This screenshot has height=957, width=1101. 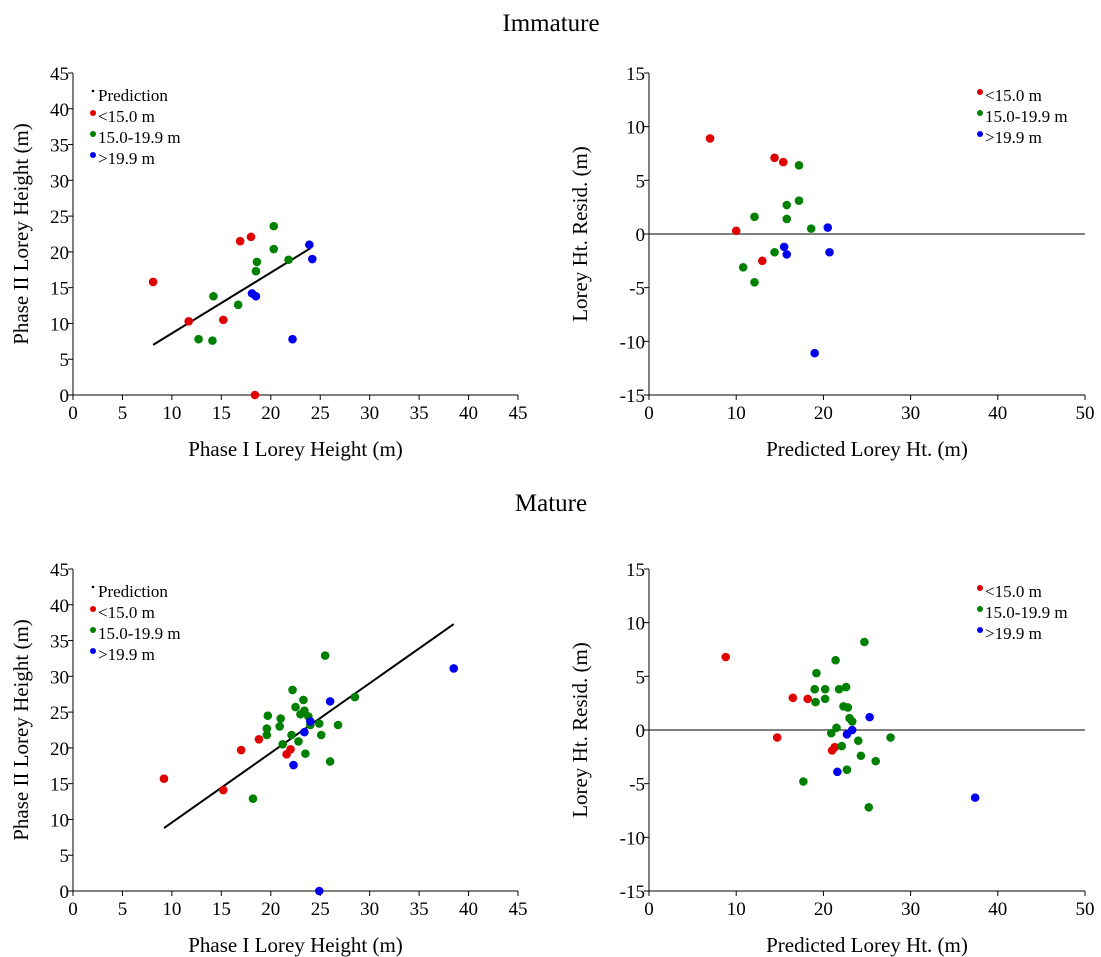 What do you see at coordinates (135, 623) in the screenshot?
I see `legend: Prediction <15.0 m 15.0-19.9 m >19.9 m` at bounding box center [135, 623].